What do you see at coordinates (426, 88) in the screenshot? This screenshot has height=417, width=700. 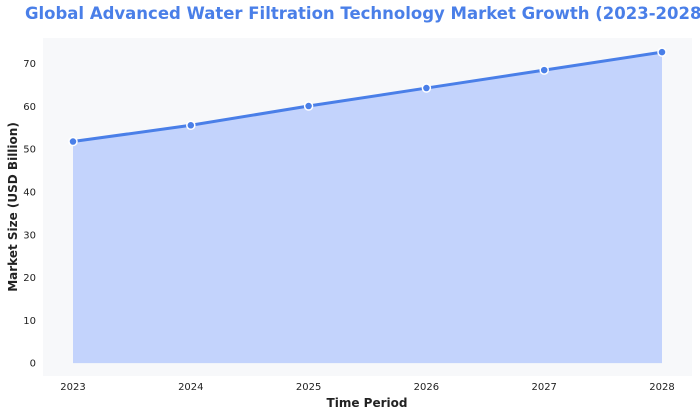 I see `data-point-2026` at bounding box center [426, 88].